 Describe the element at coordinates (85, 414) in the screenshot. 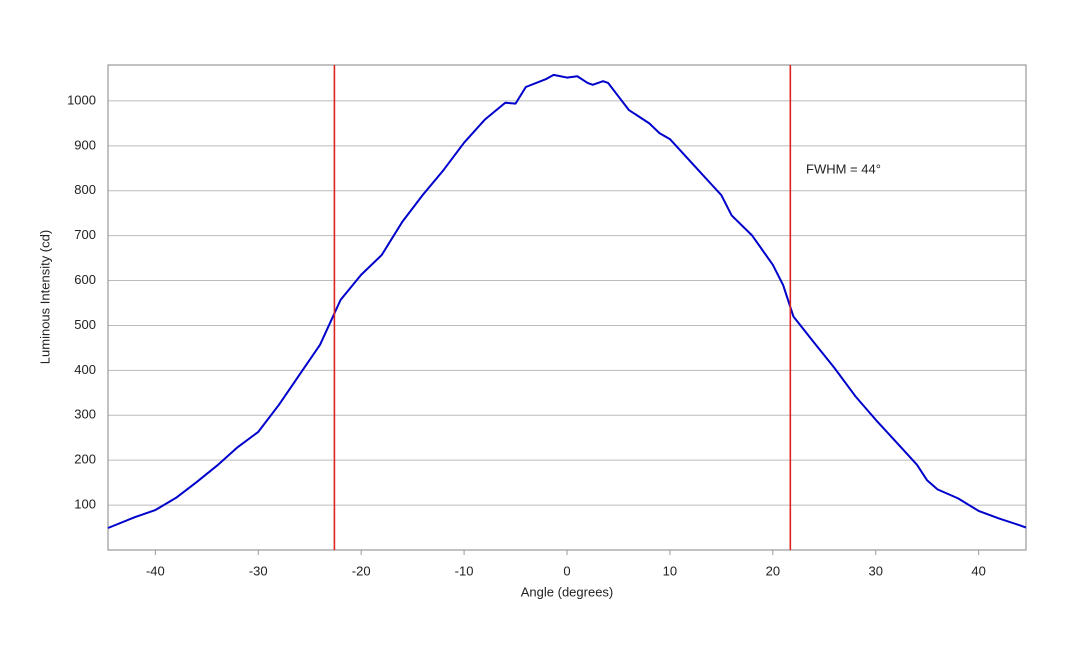

I see `y-tick-label: 300` at that location.